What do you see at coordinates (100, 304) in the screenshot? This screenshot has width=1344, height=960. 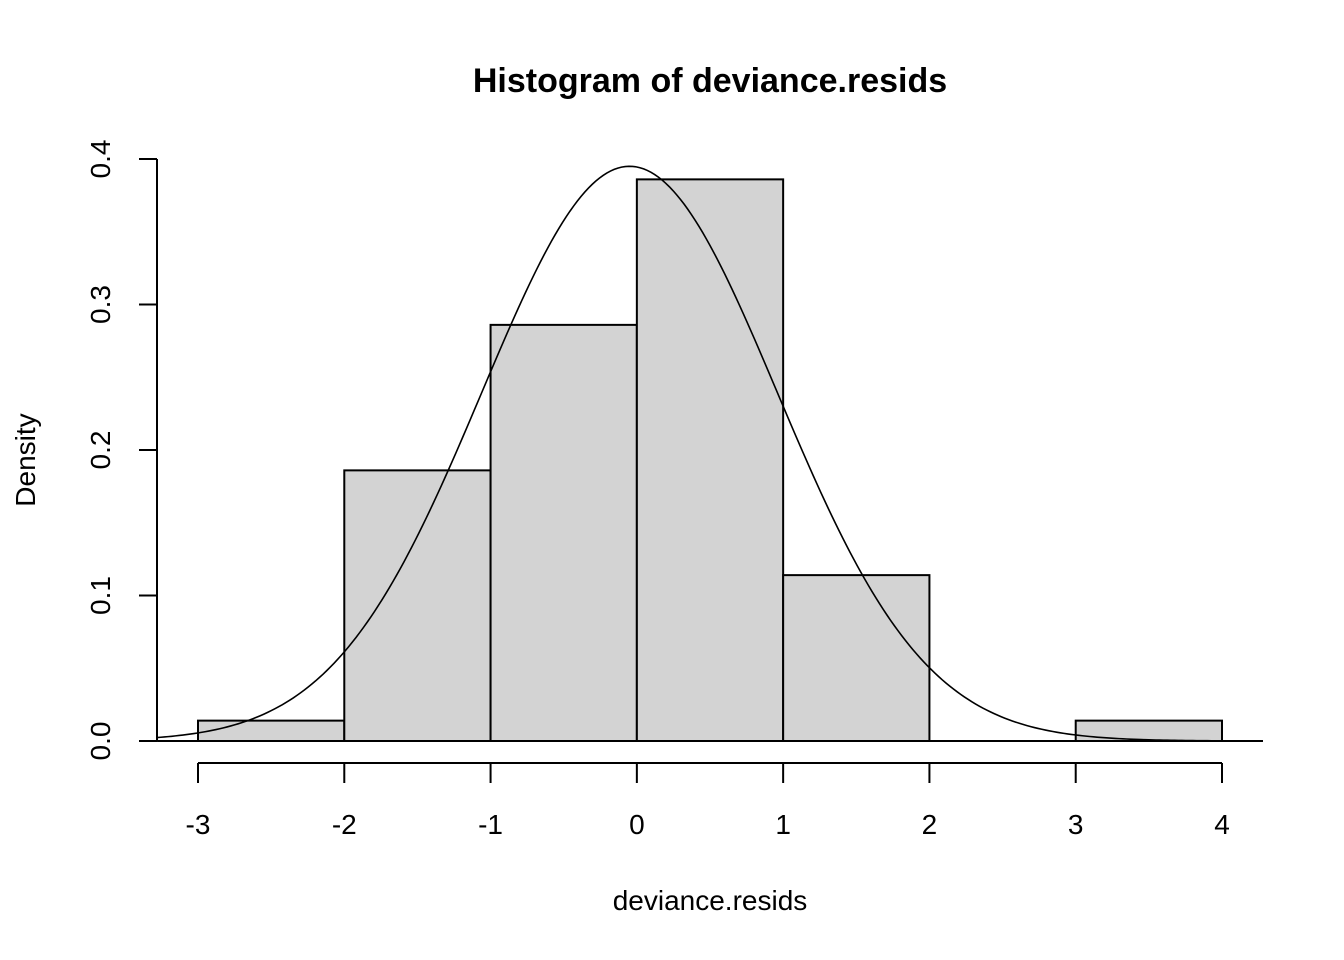 I see `y-tick-label: 0.3` at bounding box center [100, 304].